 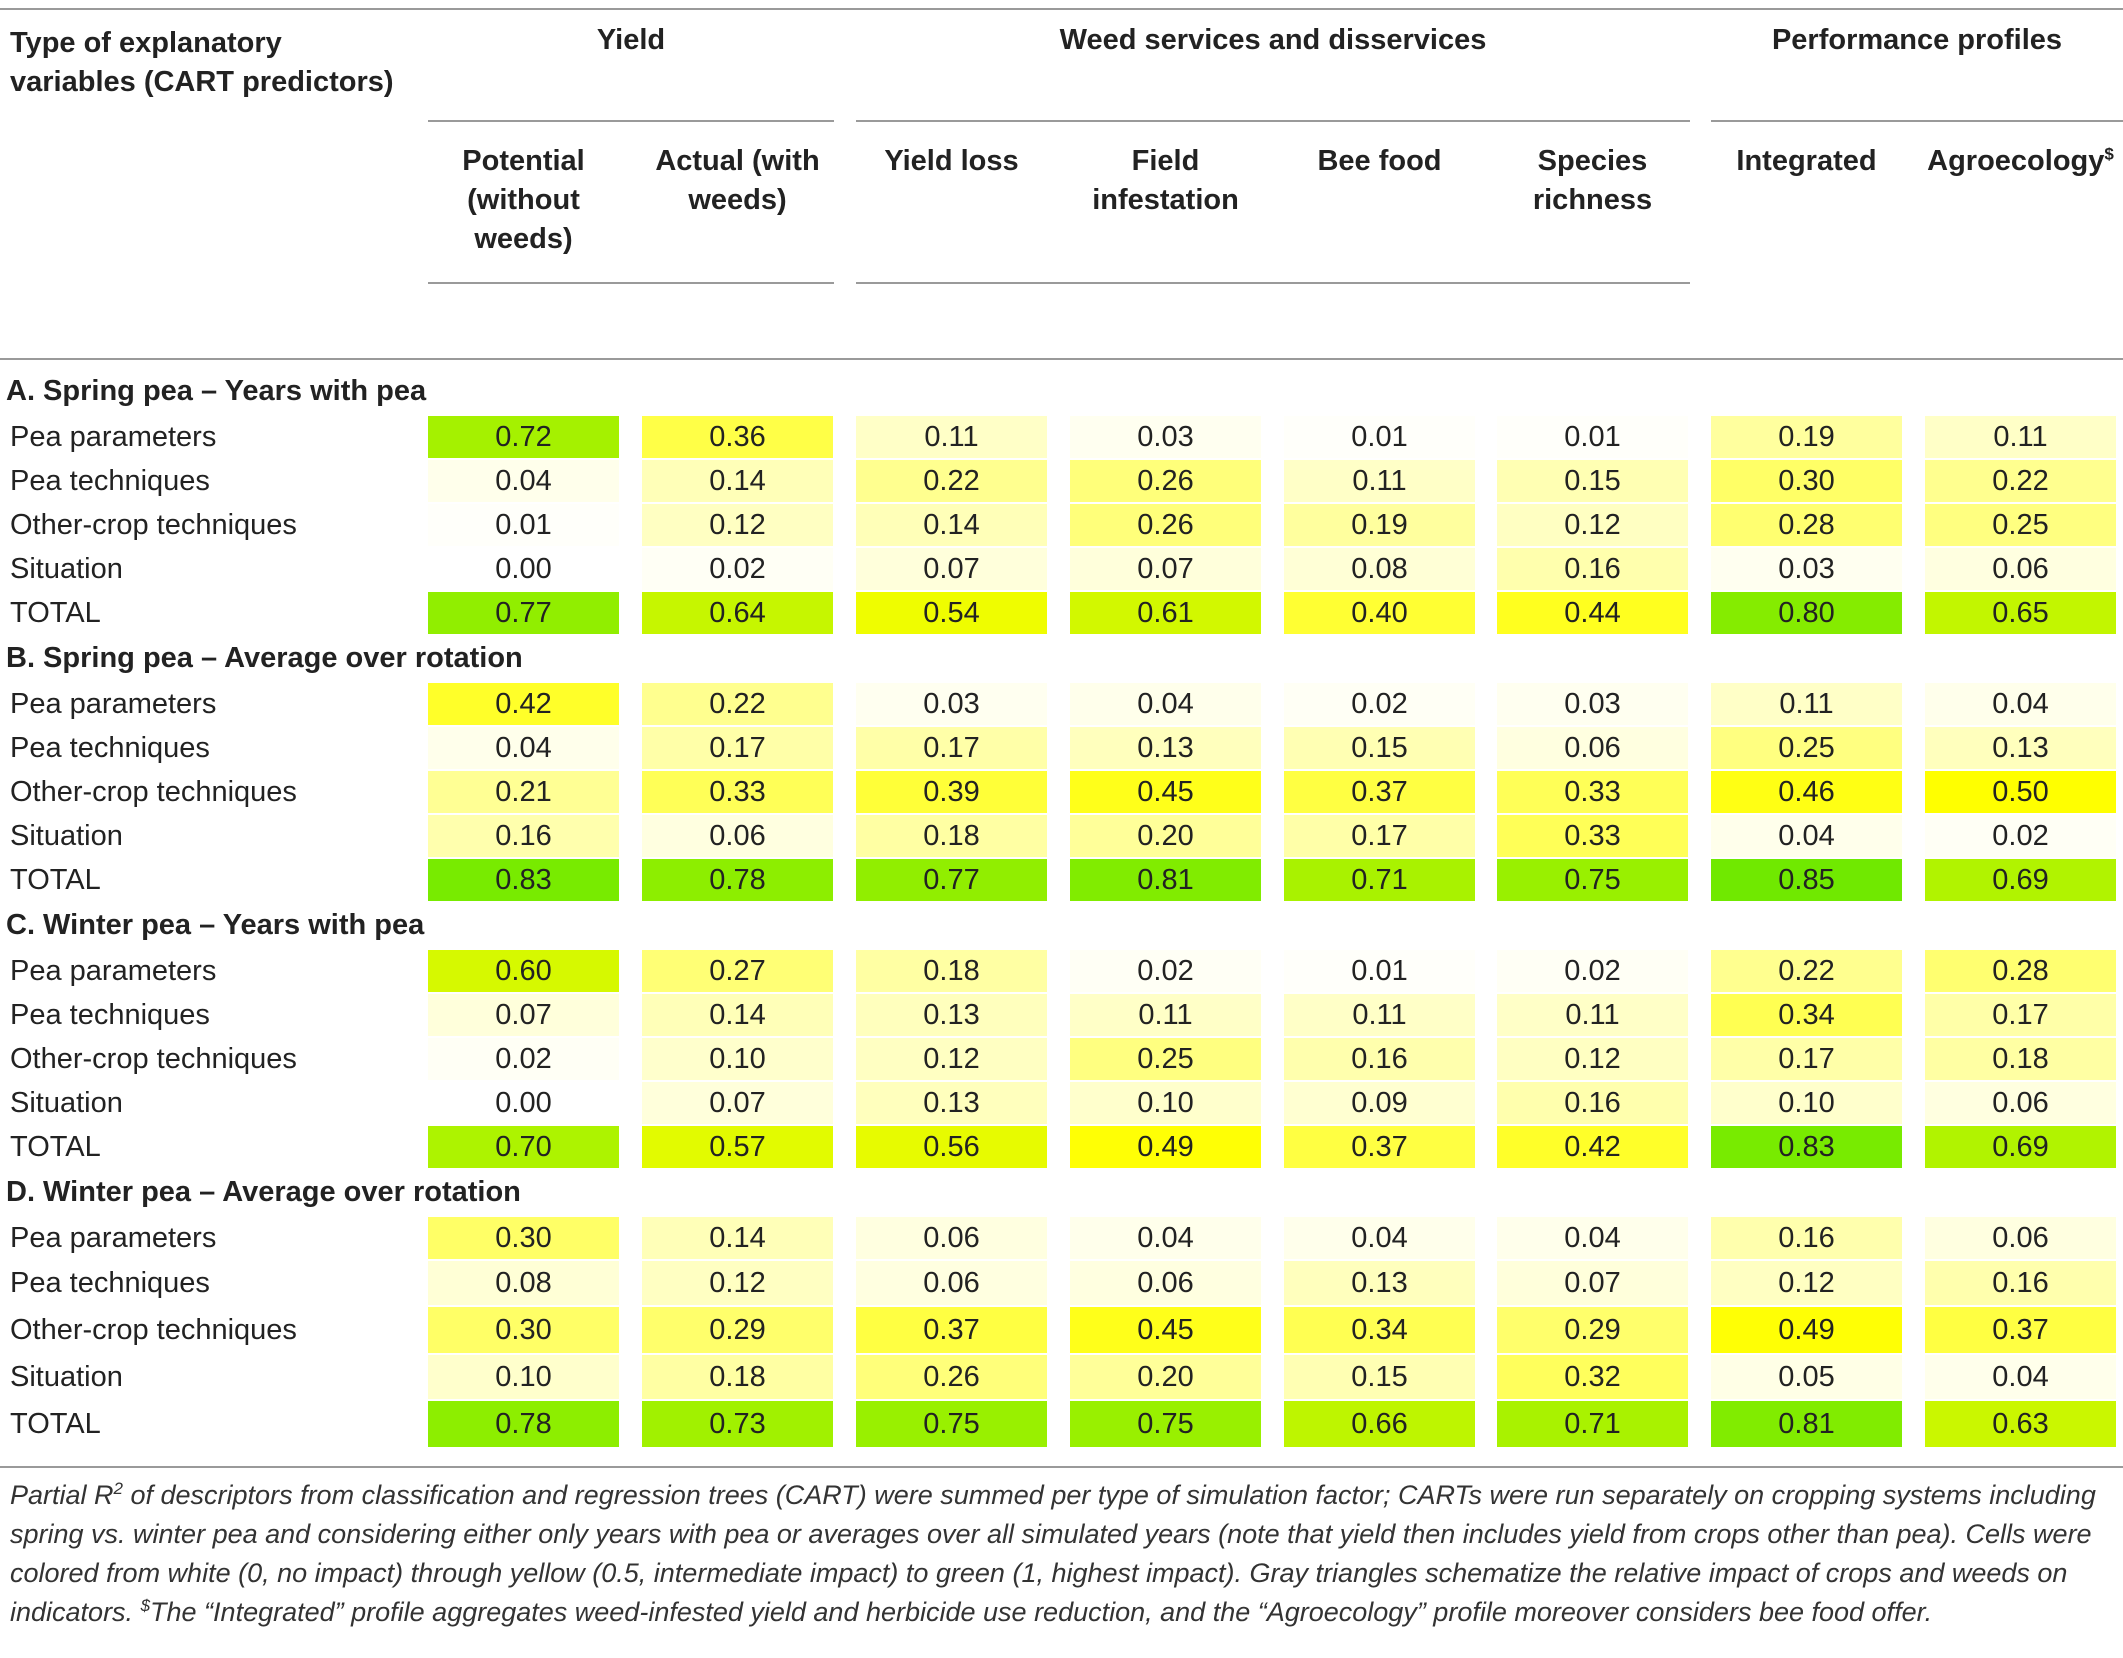 I want to click on table-bottom-rule, so click(x=1061, y=1467).